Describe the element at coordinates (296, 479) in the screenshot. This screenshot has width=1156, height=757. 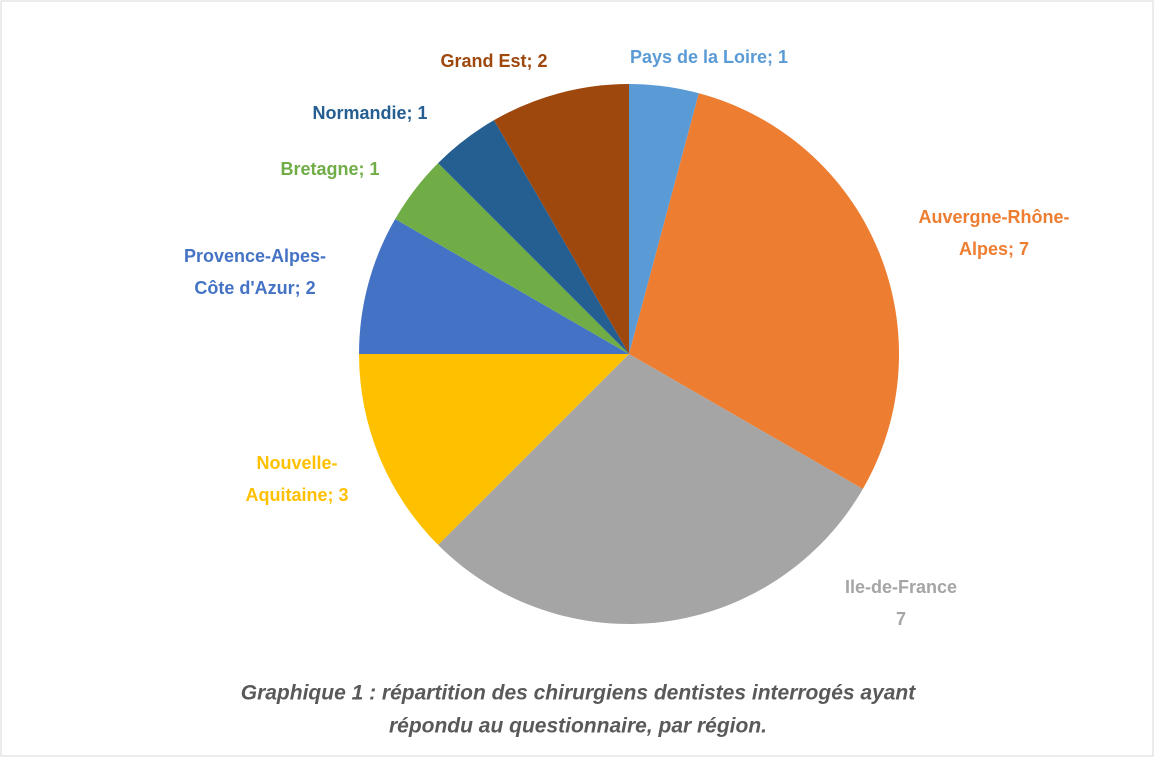
I see `data-label: Nouvelle- Aquitaine; 3` at that location.